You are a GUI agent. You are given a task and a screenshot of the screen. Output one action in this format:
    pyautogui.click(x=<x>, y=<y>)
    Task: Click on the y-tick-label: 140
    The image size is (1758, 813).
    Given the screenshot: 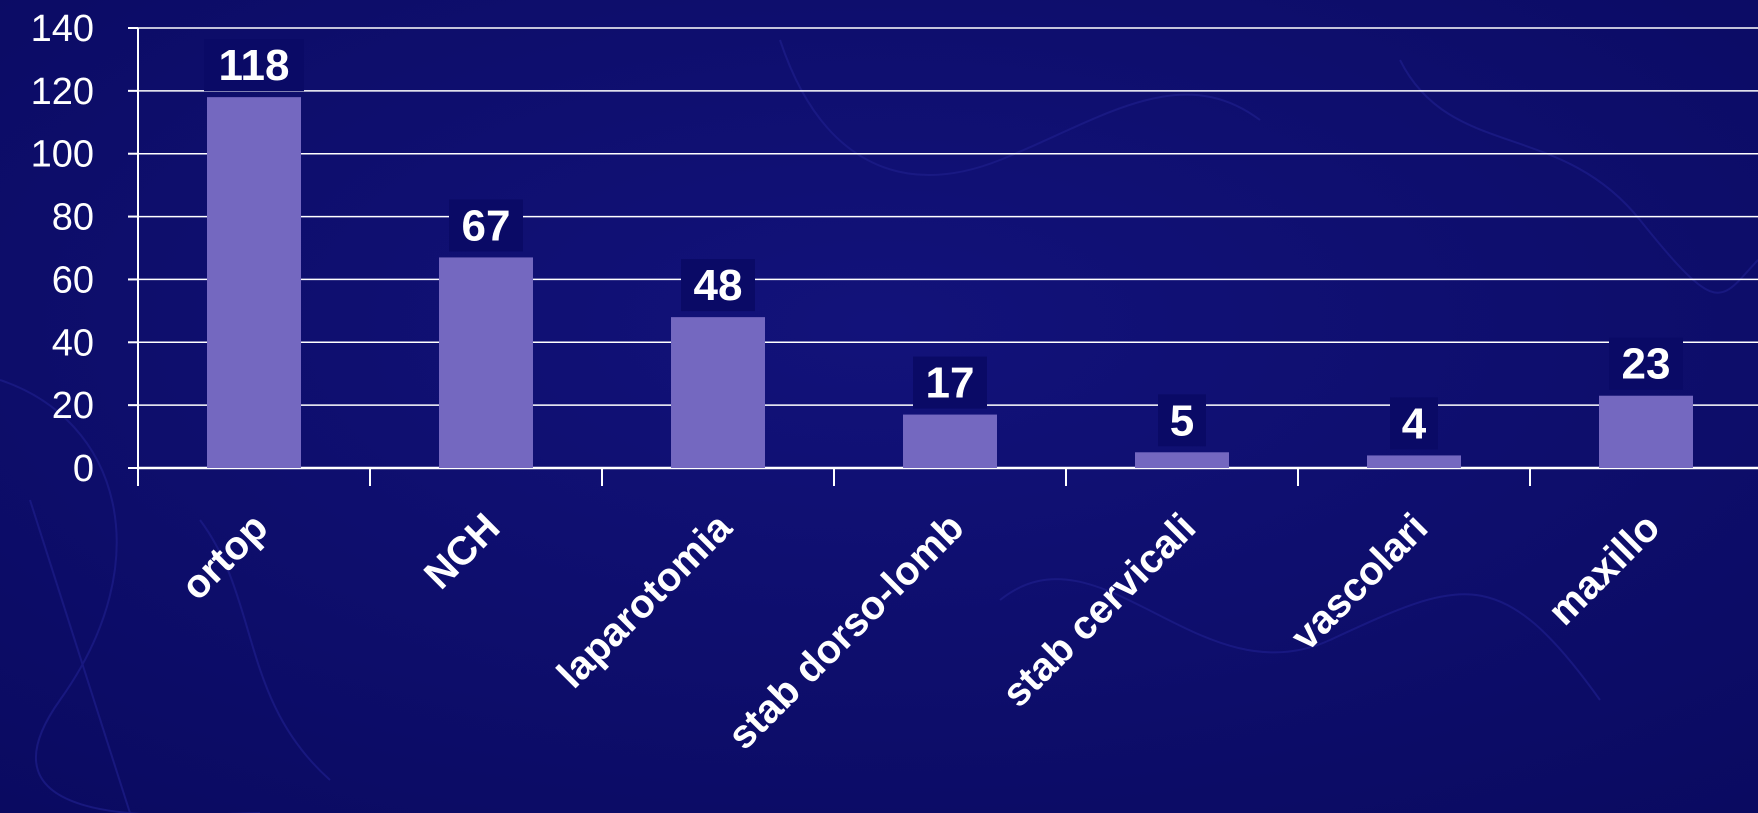 What is the action you would take?
    pyautogui.click(x=62, y=29)
    